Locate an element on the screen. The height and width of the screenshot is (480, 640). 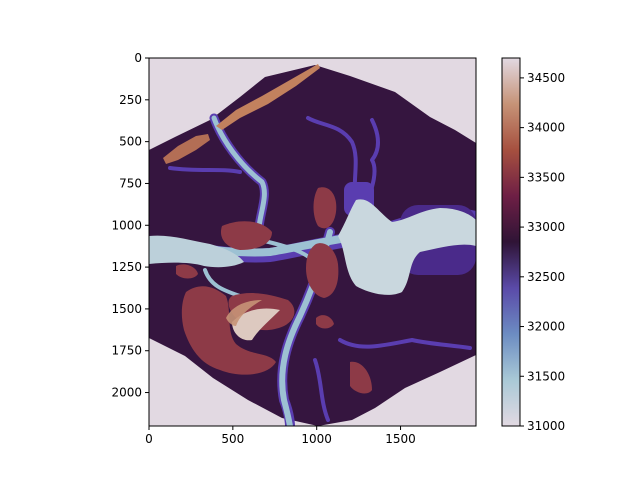
wide-water is located at coordinates (407, 247).